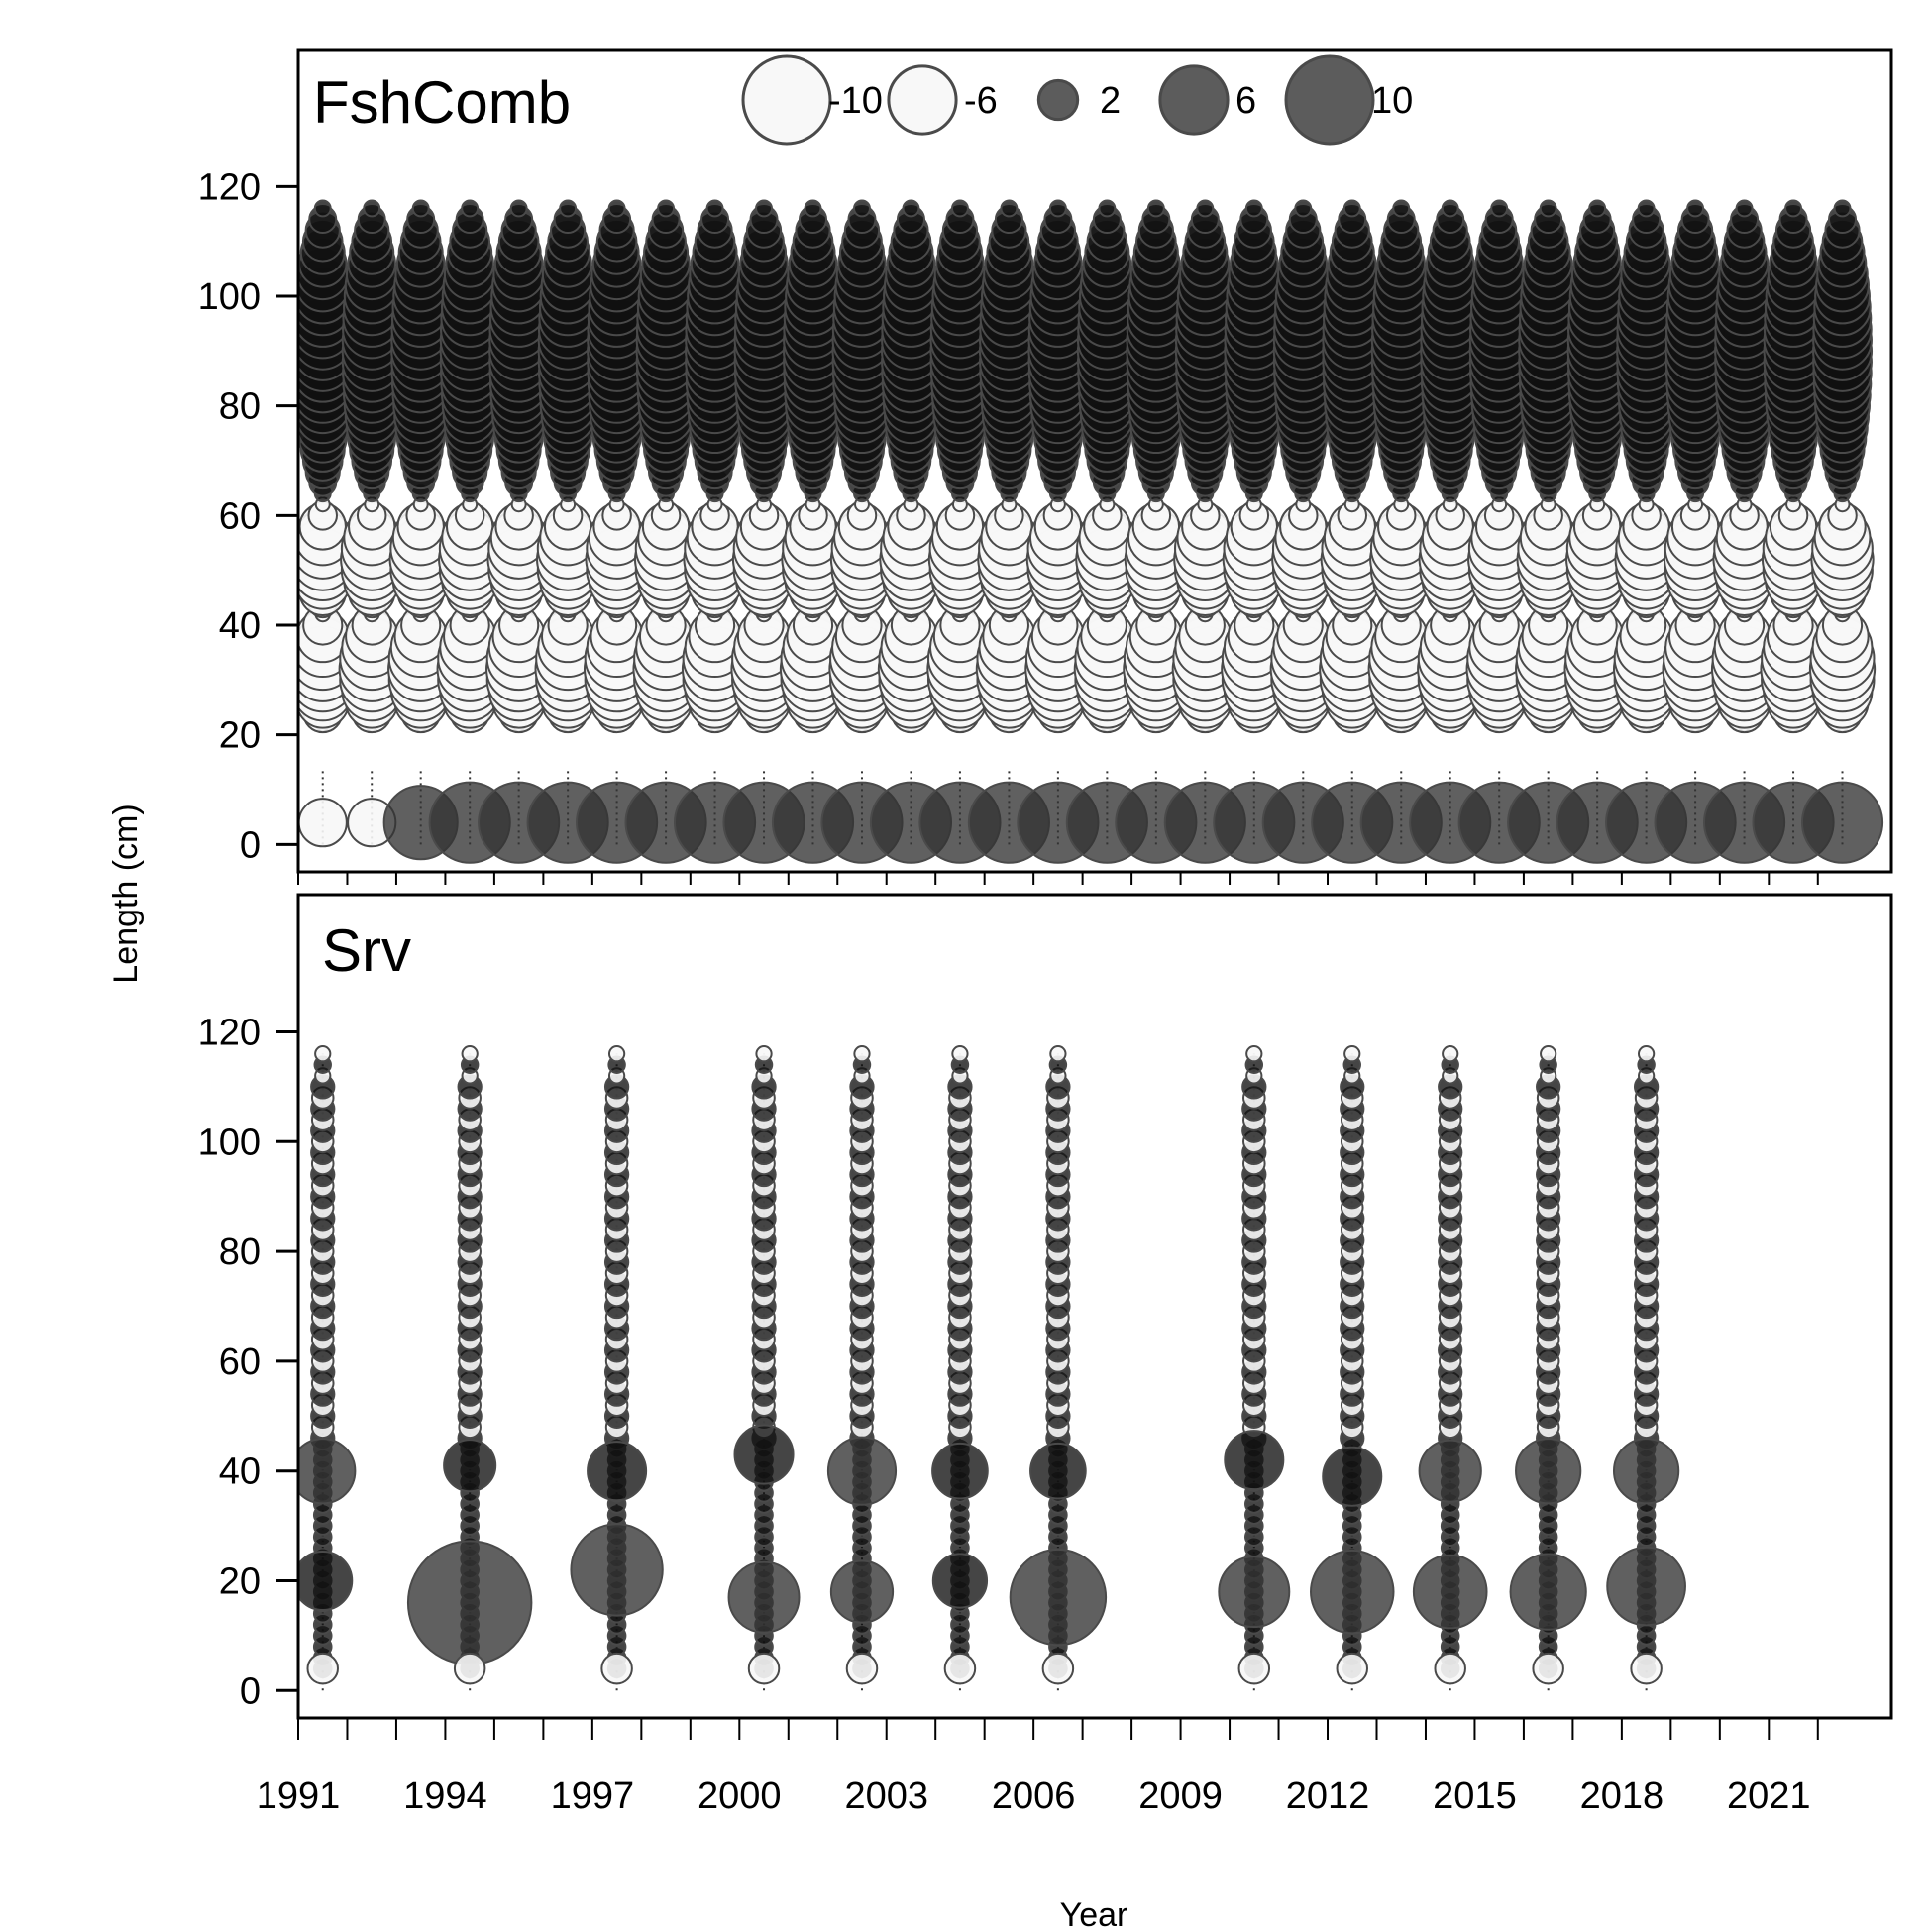 The image size is (1932, 1932). Describe the element at coordinates (250, 845) in the screenshot. I see `y-tick-label: 0` at that location.